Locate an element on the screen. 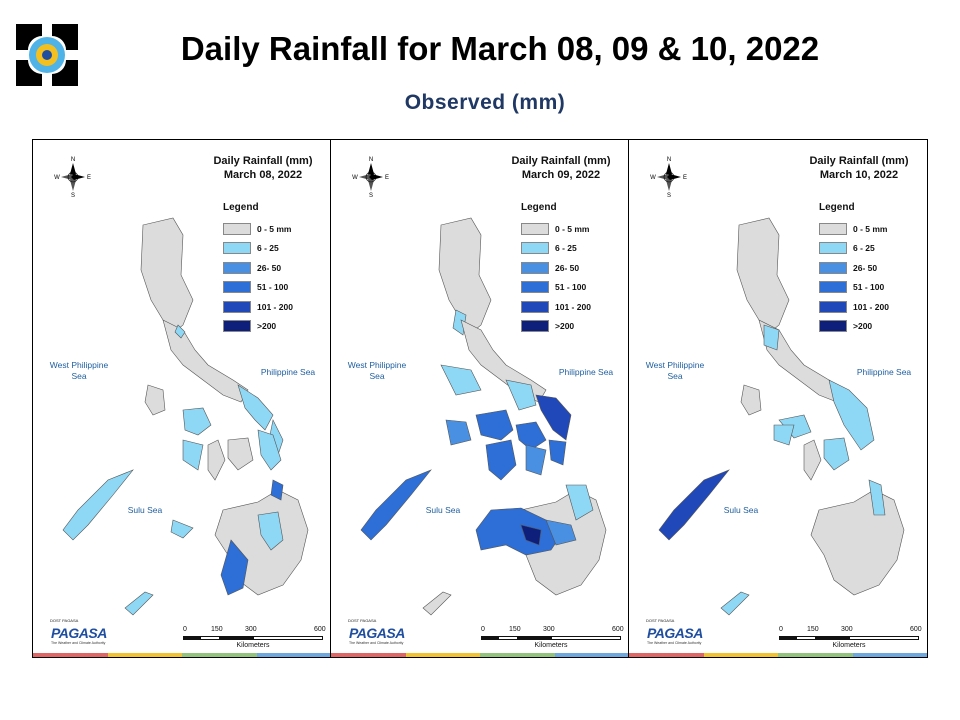 Image resolution: width=960 pixels, height=720 pixels. panel-title: Daily Rainfall (mm) March 10, 2022 is located at coordinates (859, 168).